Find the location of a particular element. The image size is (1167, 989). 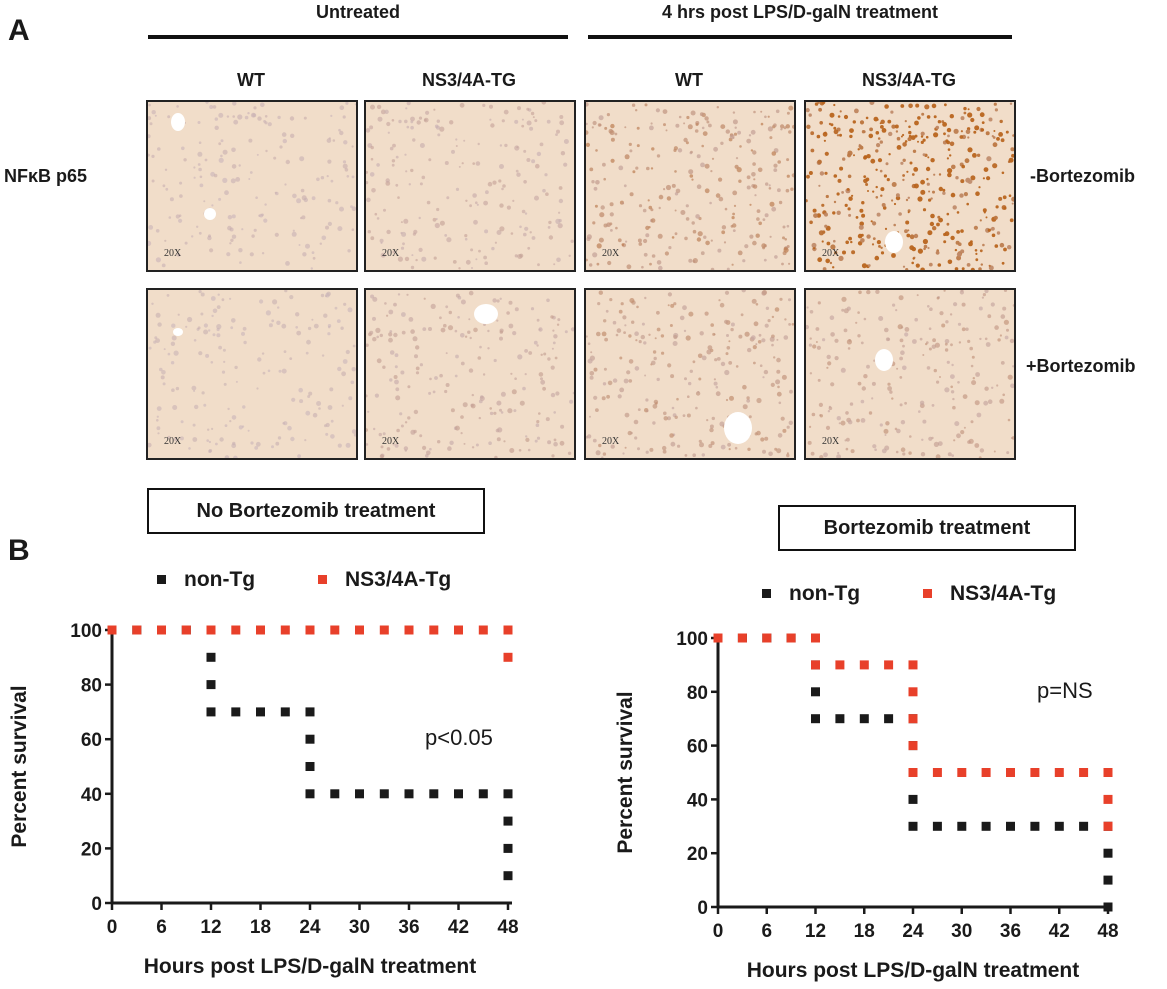

group-header-treated: 4 hrs post LPS/D-galN treatment is located at coordinates (800, 12).